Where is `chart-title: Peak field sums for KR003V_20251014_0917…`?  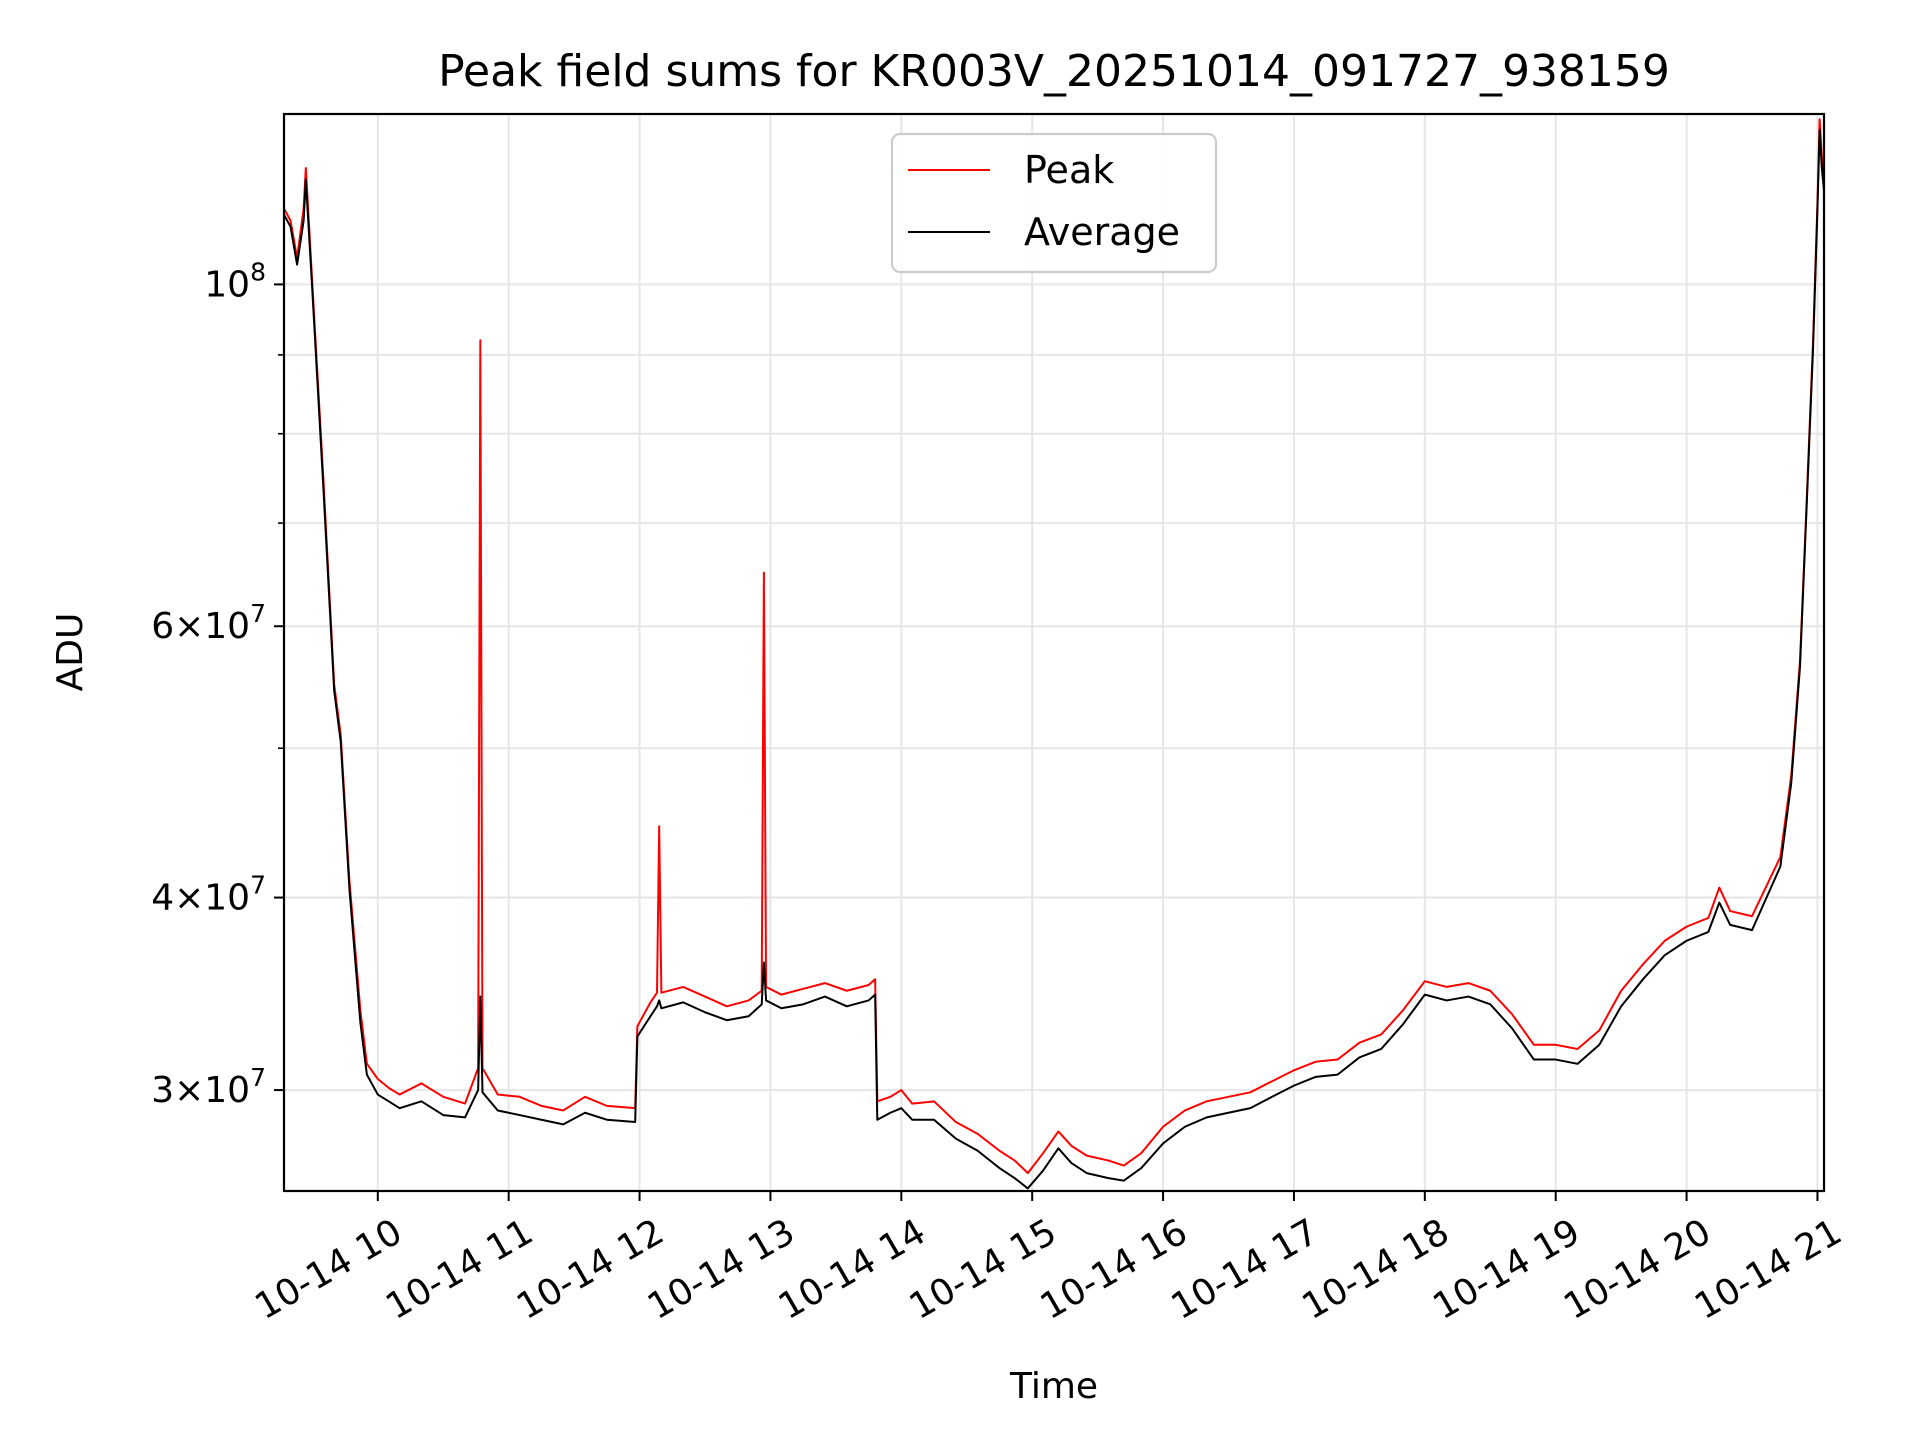
chart-title: Peak field sums for KR003V_20251014_0917… is located at coordinates (1054, 71).